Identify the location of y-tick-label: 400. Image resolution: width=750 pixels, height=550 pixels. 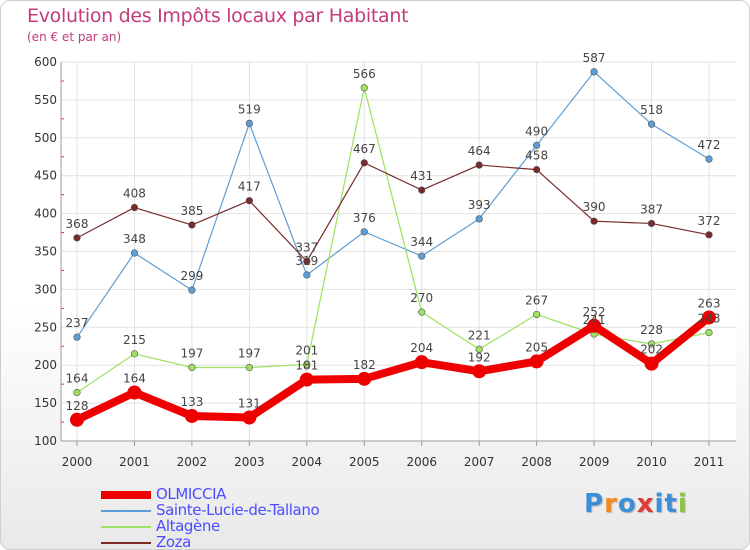
(45, 214).